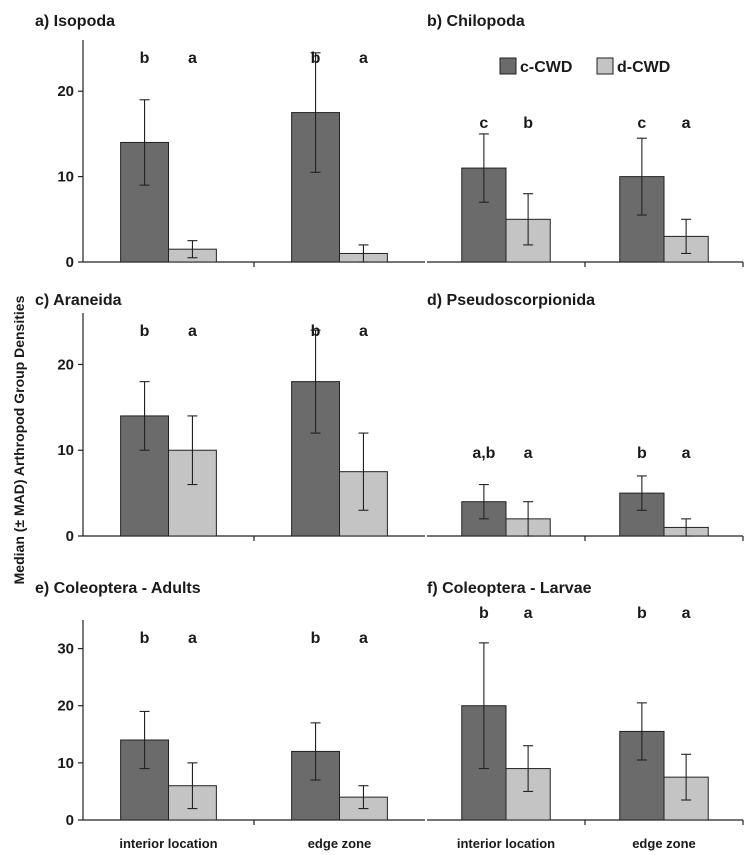  I want to click on panel-title: b) Chilopoda, so click(476, 21).